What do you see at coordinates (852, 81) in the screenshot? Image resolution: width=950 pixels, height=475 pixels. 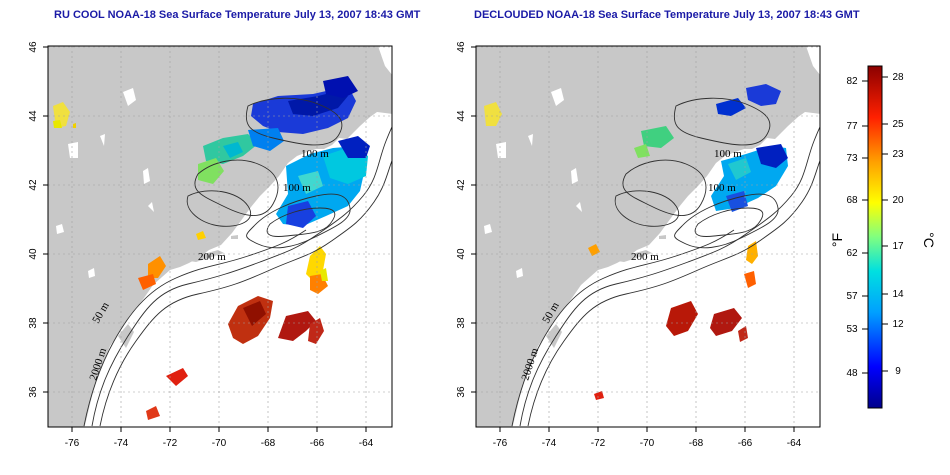 I see `fahrenheit-tick: 82` at bounding box center [852, 81].